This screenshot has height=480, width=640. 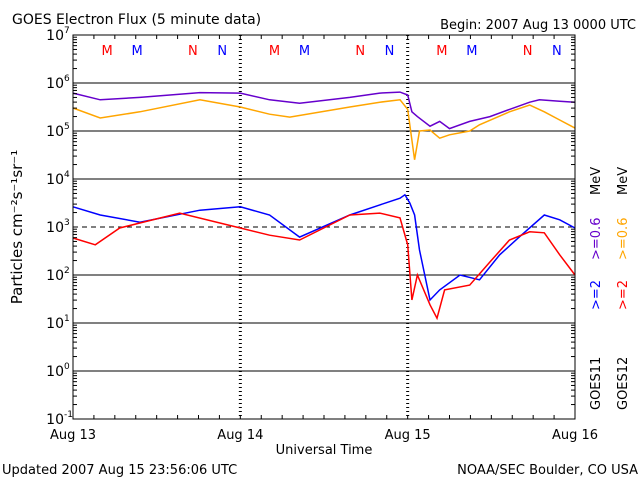 What do you see at coordinates (67, 79) in the screenshot?
I see `y-tick-exponent: 6` at bounding box center [67, 79].